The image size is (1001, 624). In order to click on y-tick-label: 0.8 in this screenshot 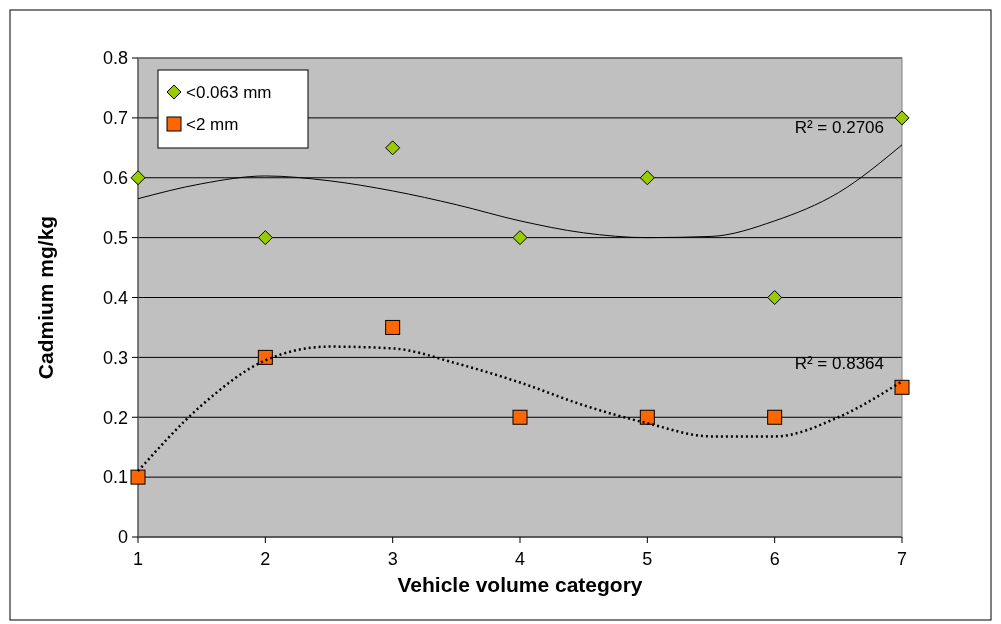, I will do `click(115, 58)`.